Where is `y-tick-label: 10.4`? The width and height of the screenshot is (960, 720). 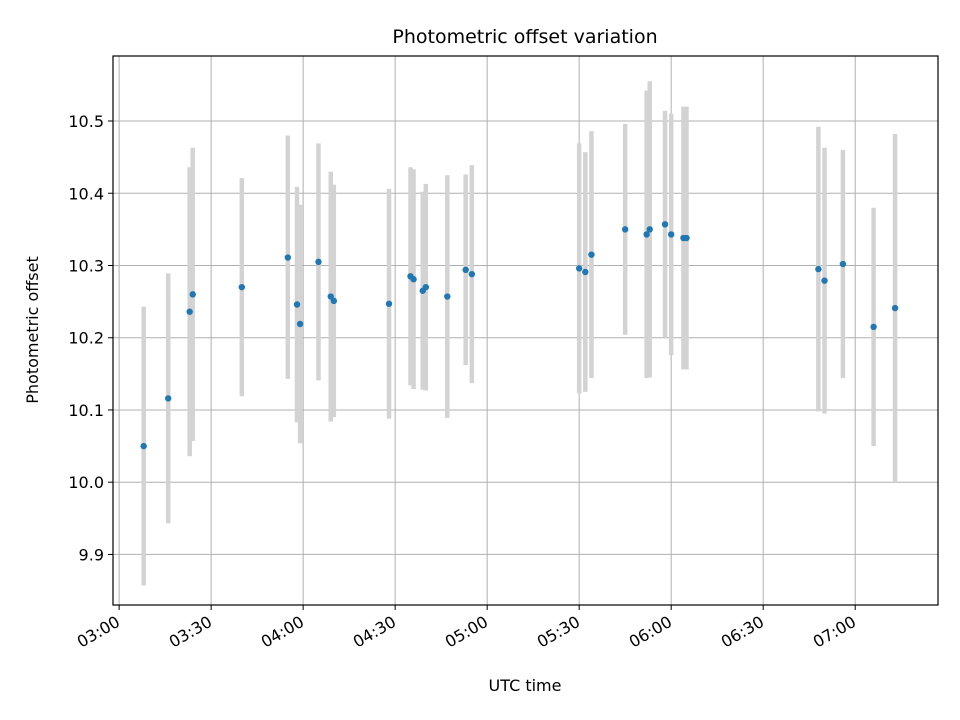
y-tick-label: 10.4 is located at coordinates (86, 193).